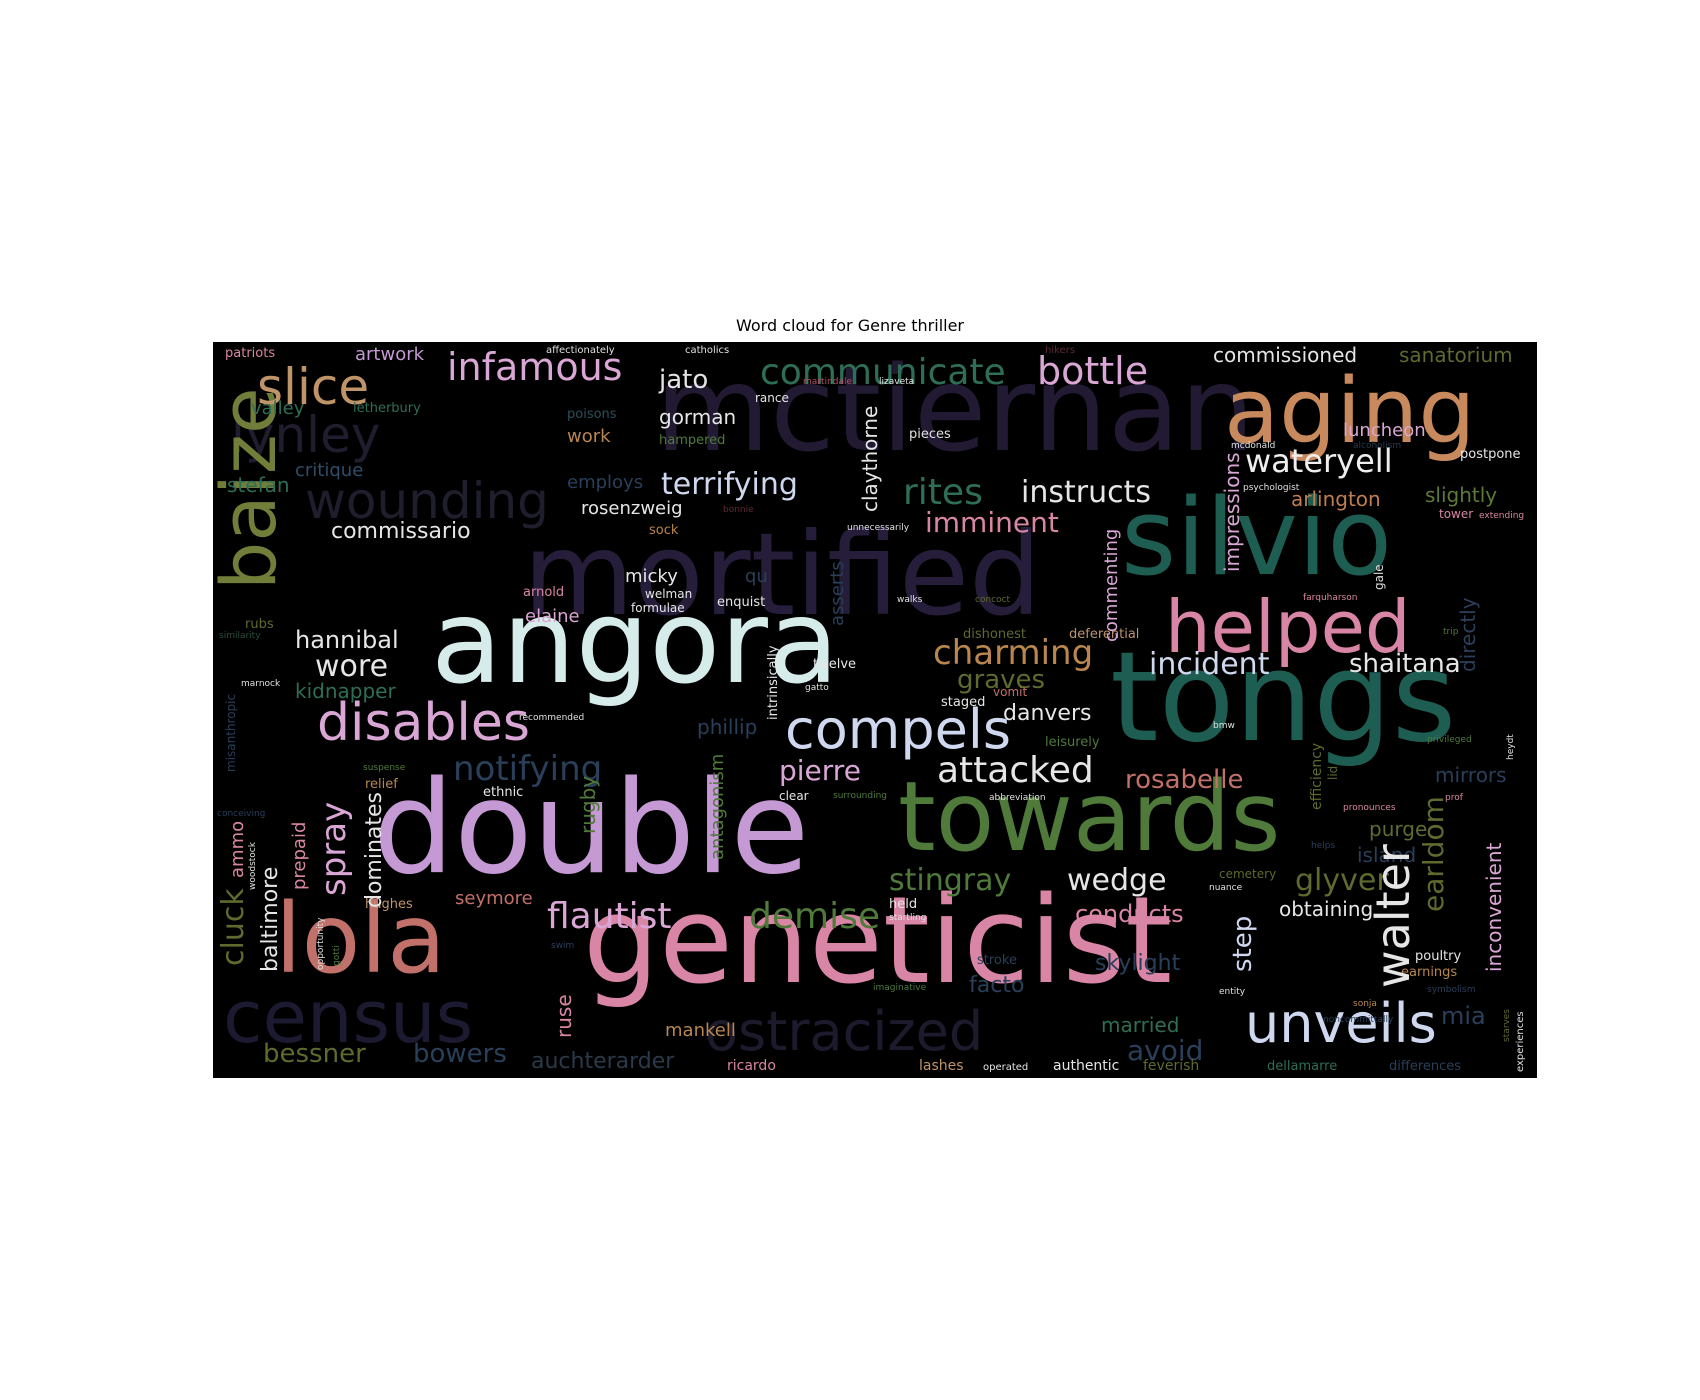  What do you see at coordinates (305, 435) in the screenshot?
I see `word-lynley: lynley` at bounding box center [305, 435].